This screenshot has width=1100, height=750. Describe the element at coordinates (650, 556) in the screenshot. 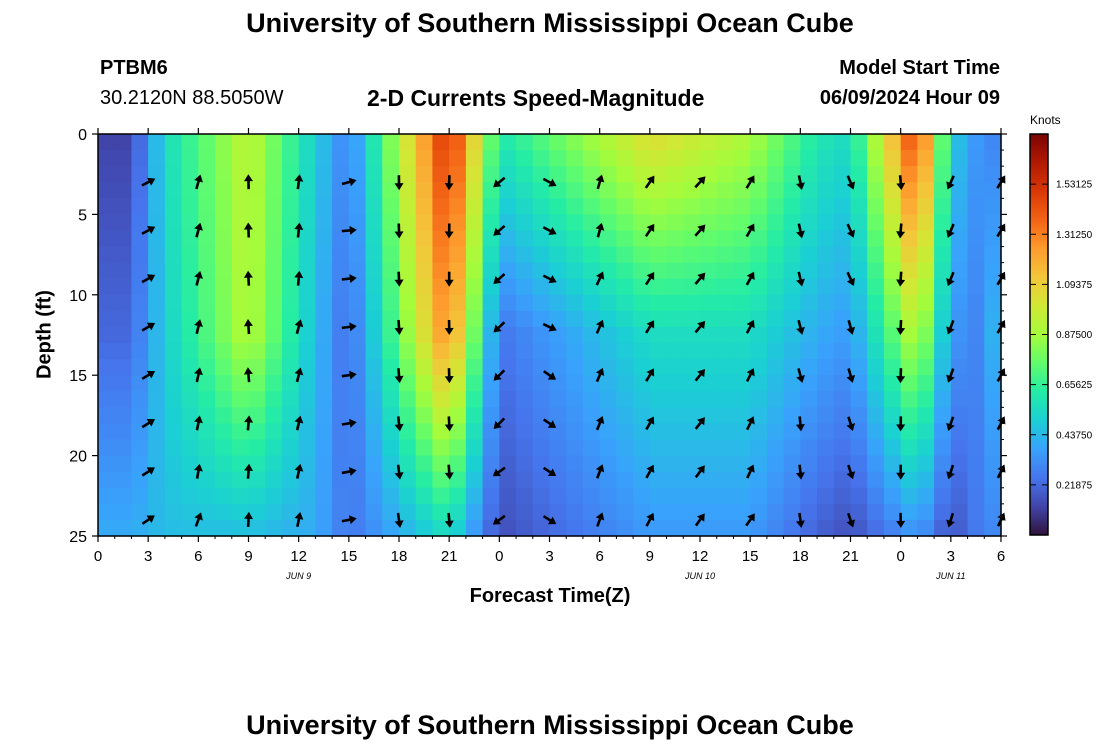

I see `x-tick-label: 9` at that location.